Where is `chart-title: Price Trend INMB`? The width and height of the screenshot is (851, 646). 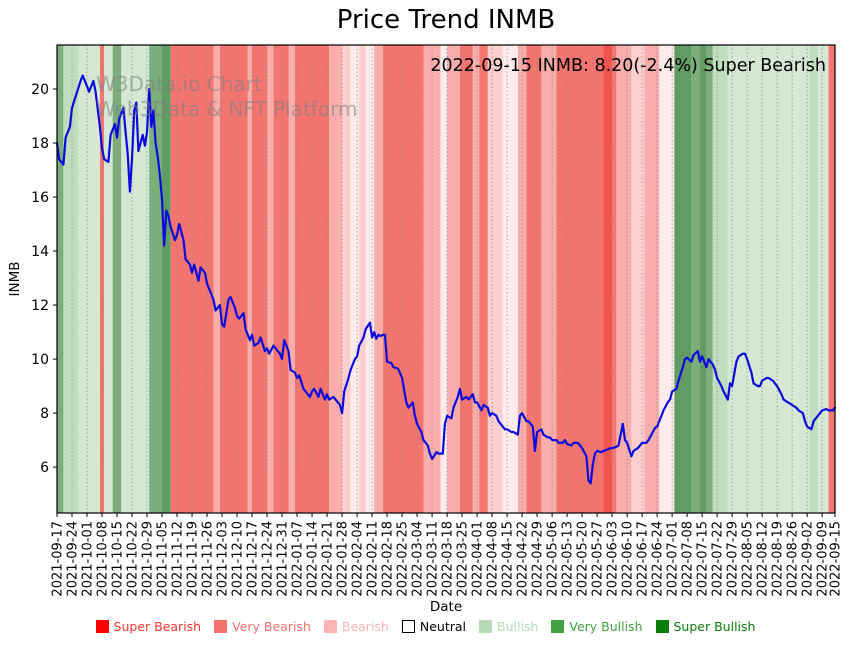 chart-title: Price Trend INMB is located at coordinates (446, 20).